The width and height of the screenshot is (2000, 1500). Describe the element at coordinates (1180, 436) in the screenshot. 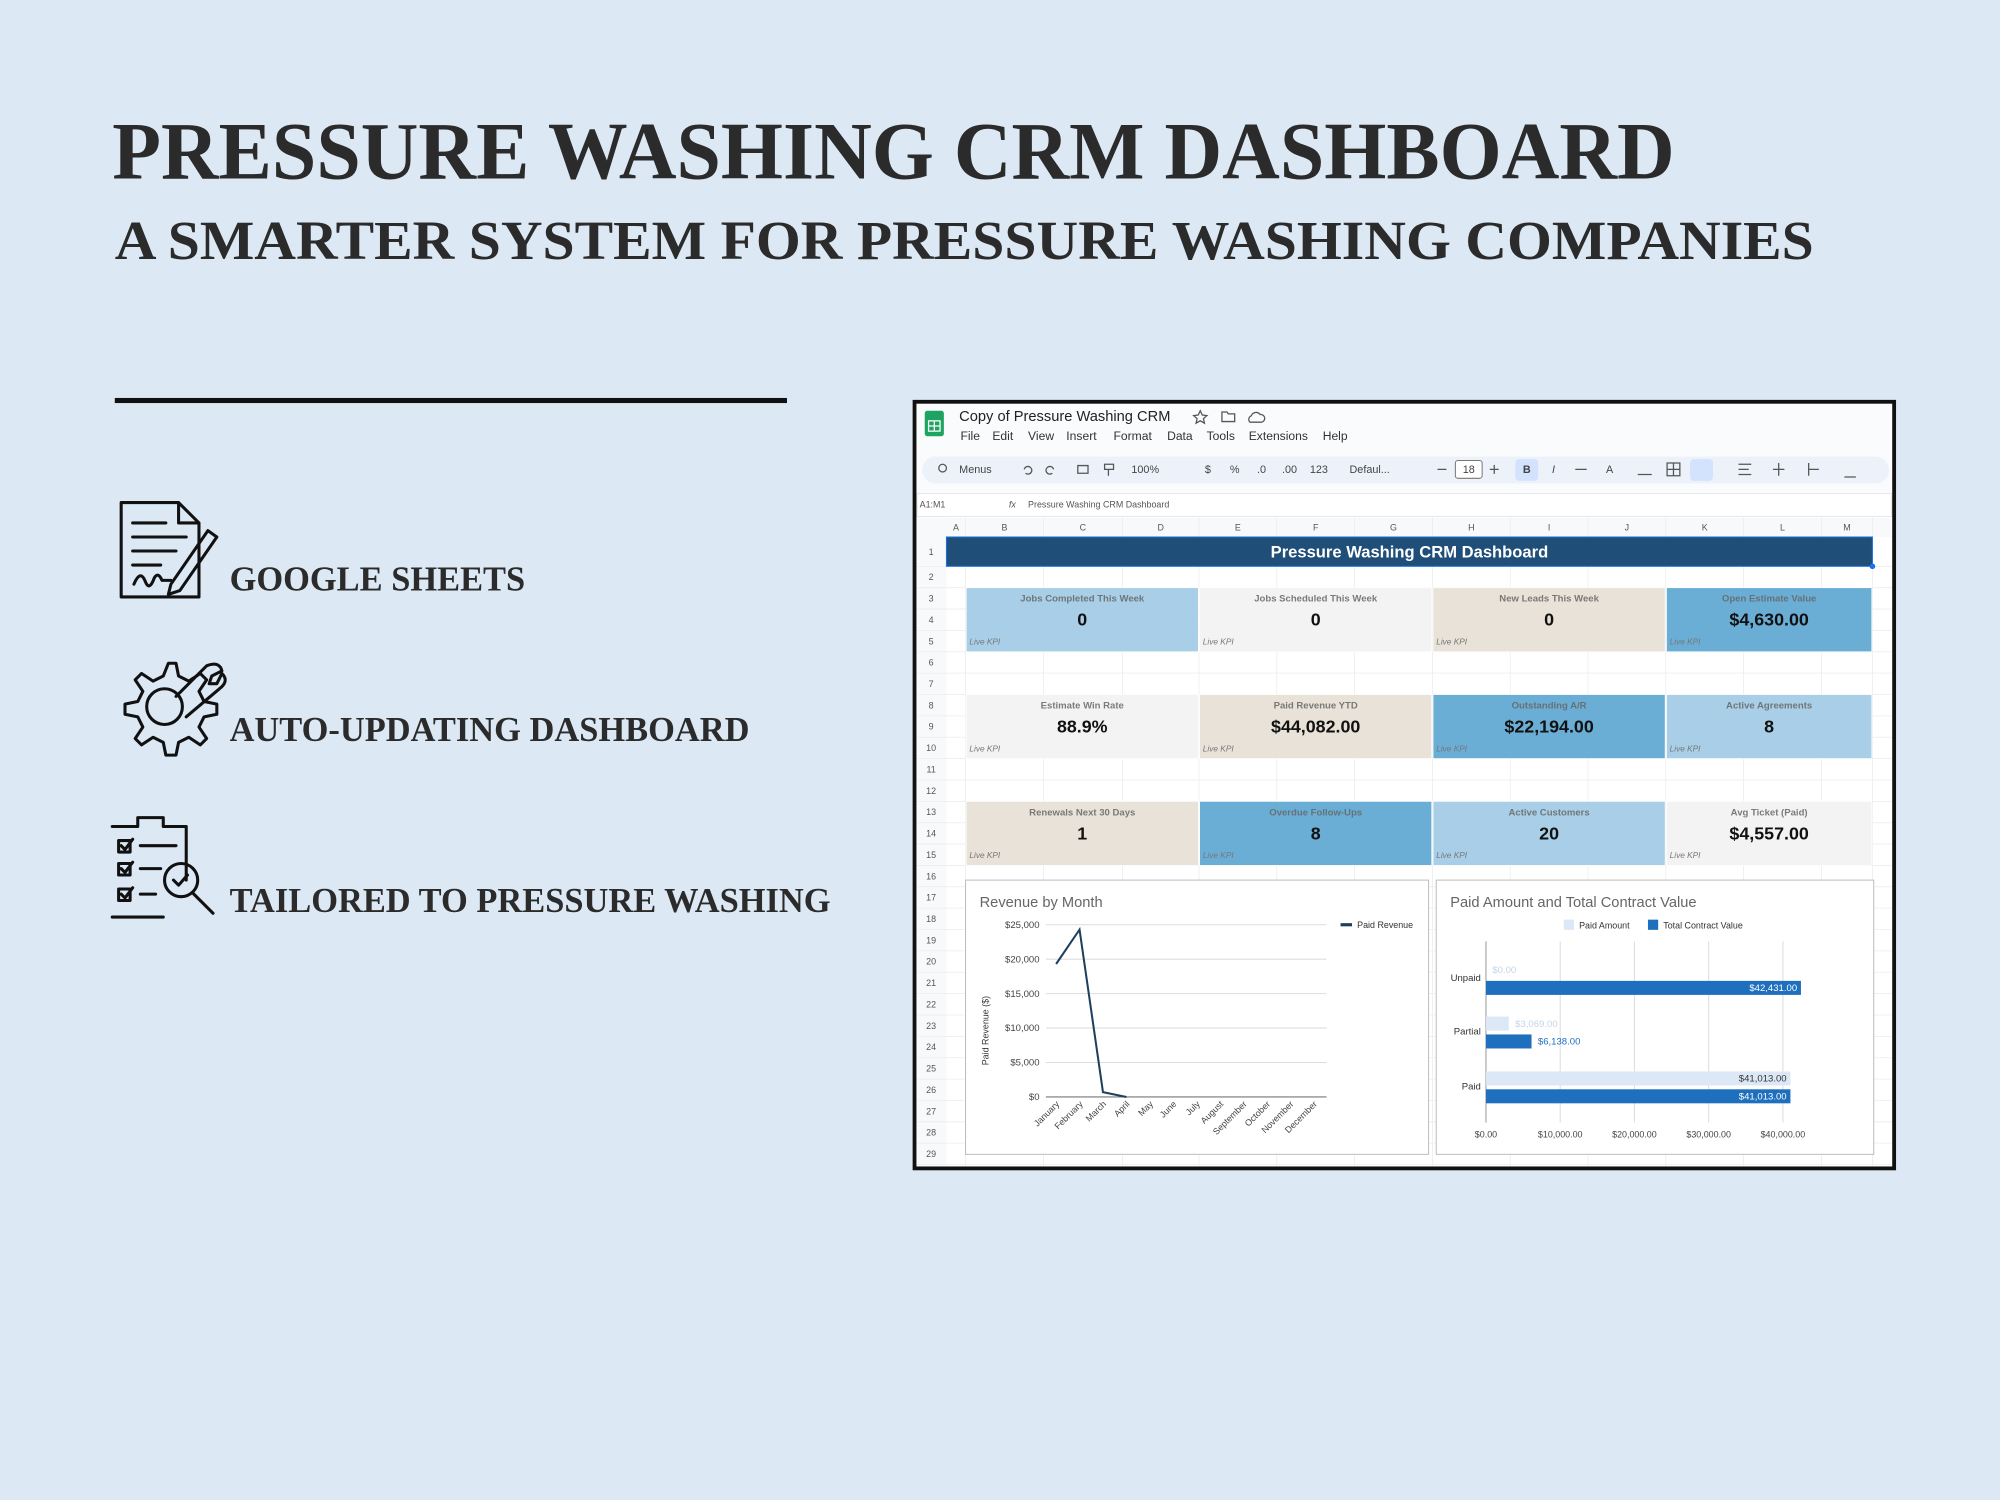

I see `menu-item: Data` at that location.